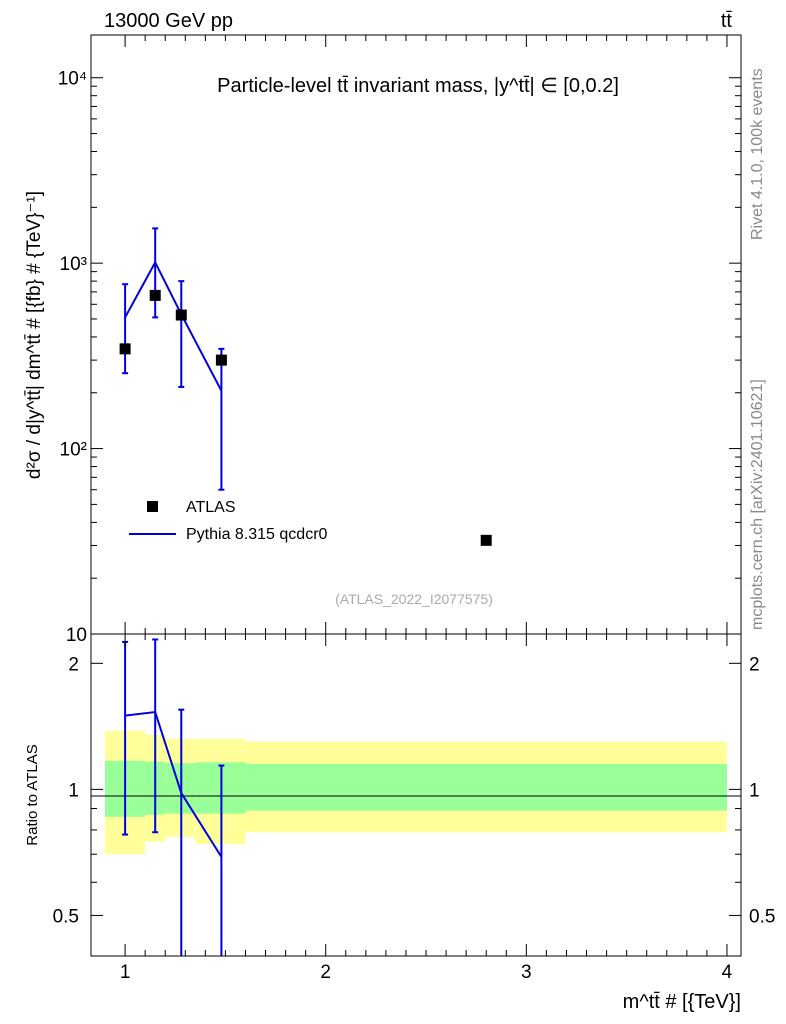 The width and height of the screenshot is (786, 1024). What do you see at coordinates (757, 504) in the screenshot?
I see `mcplots-label: mcplots.cern.ch [arXiv:2401.10621]` at bounding box center [757, 504].